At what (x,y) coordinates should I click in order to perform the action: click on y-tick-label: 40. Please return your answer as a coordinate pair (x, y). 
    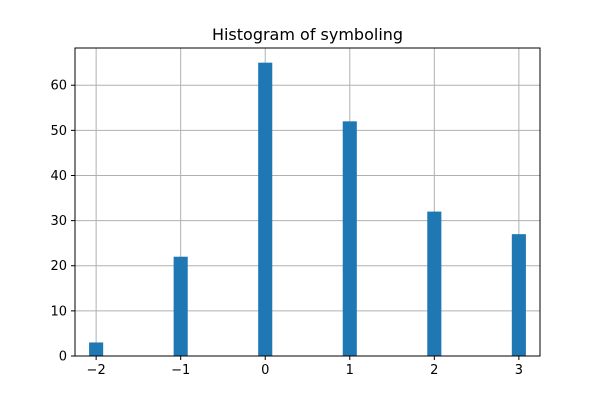
    Looking at the image, I should click on (58, 176).